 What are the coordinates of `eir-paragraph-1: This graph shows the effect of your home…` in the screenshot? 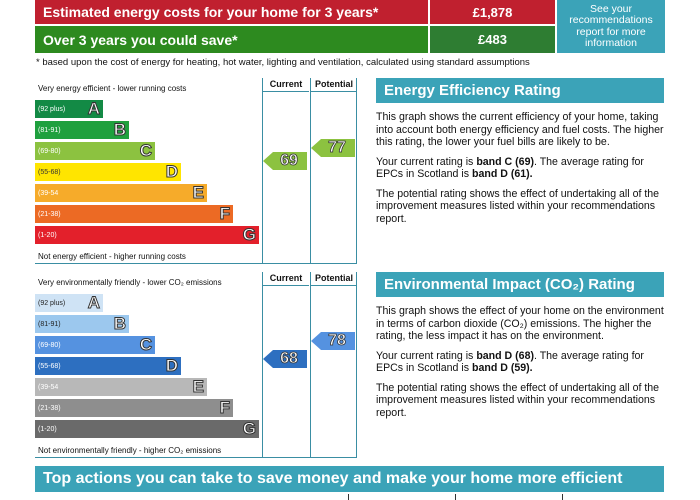 It's located at (520, 323).